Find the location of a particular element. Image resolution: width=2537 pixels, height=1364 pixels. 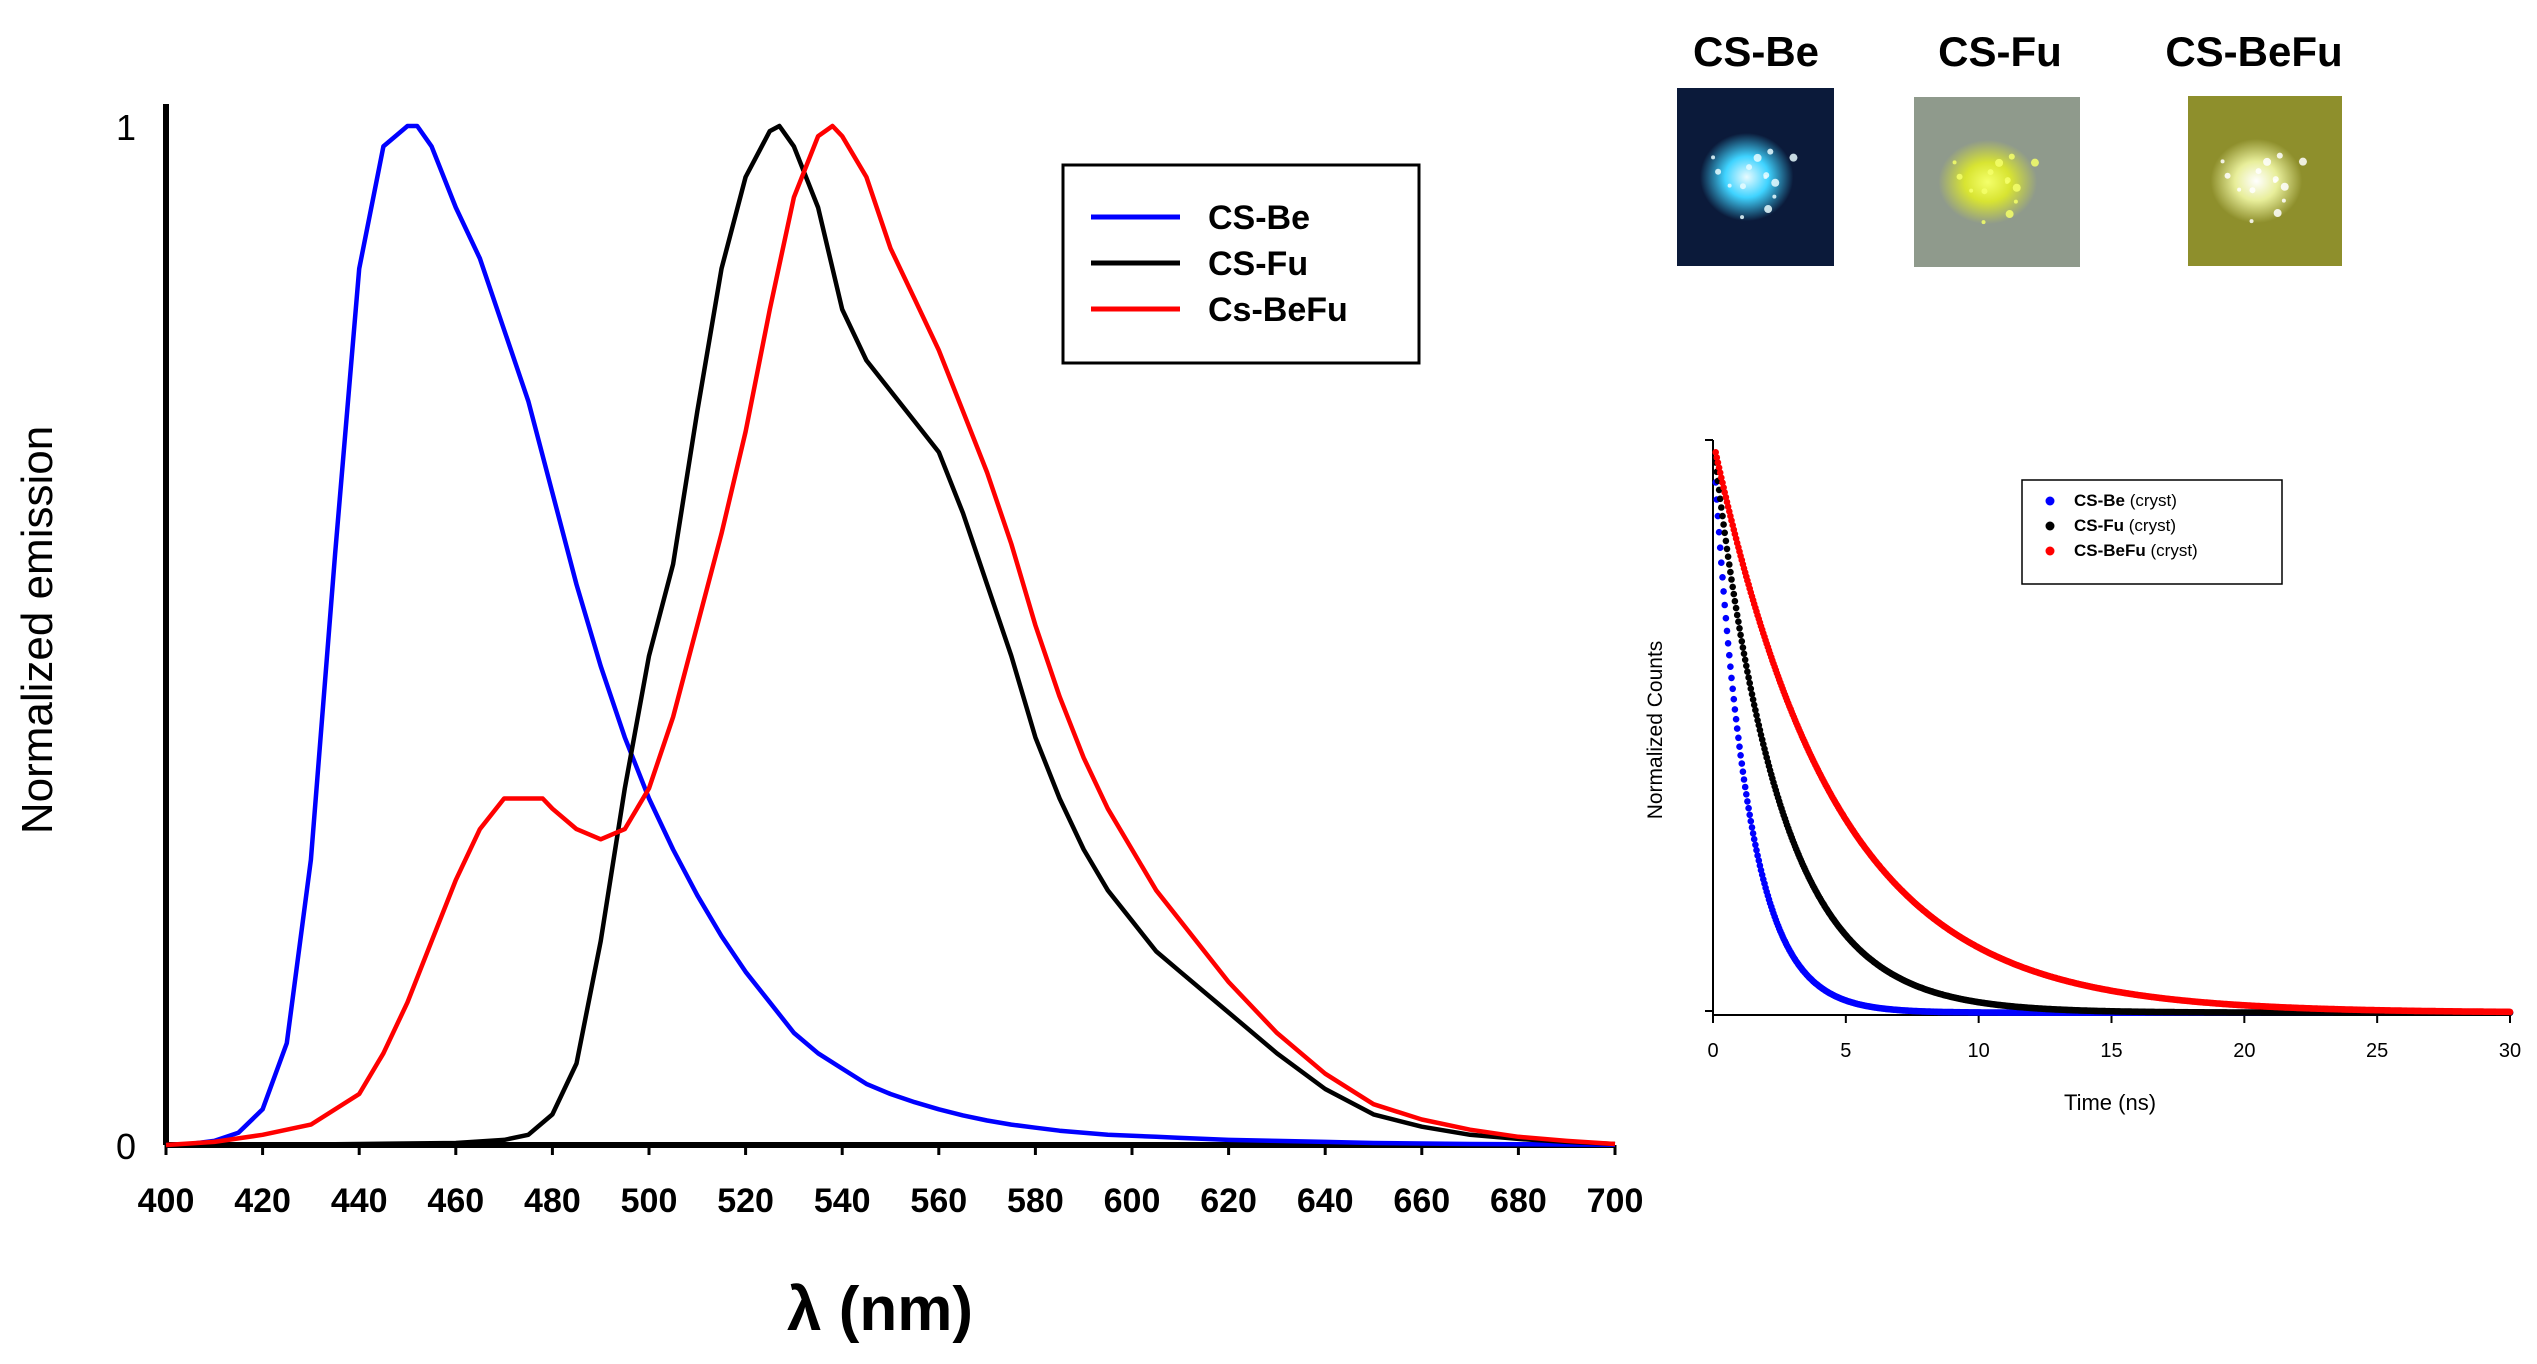

x-tick-label: 600 is located at coordinates (1132, 1201).